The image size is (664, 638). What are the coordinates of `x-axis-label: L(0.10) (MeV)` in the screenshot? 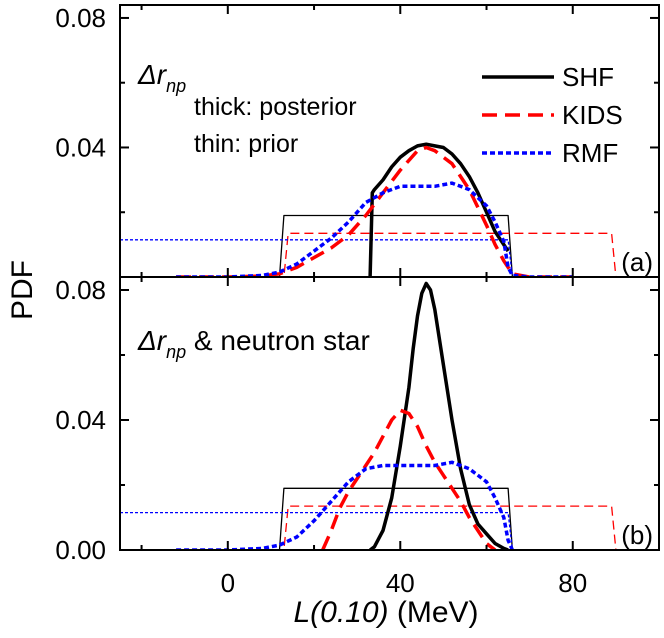 It's located at (385, 612).